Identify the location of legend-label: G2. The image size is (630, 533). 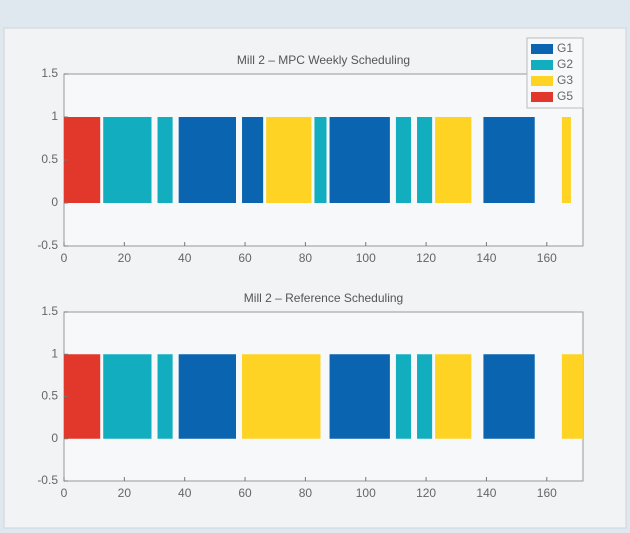
(565, 64).